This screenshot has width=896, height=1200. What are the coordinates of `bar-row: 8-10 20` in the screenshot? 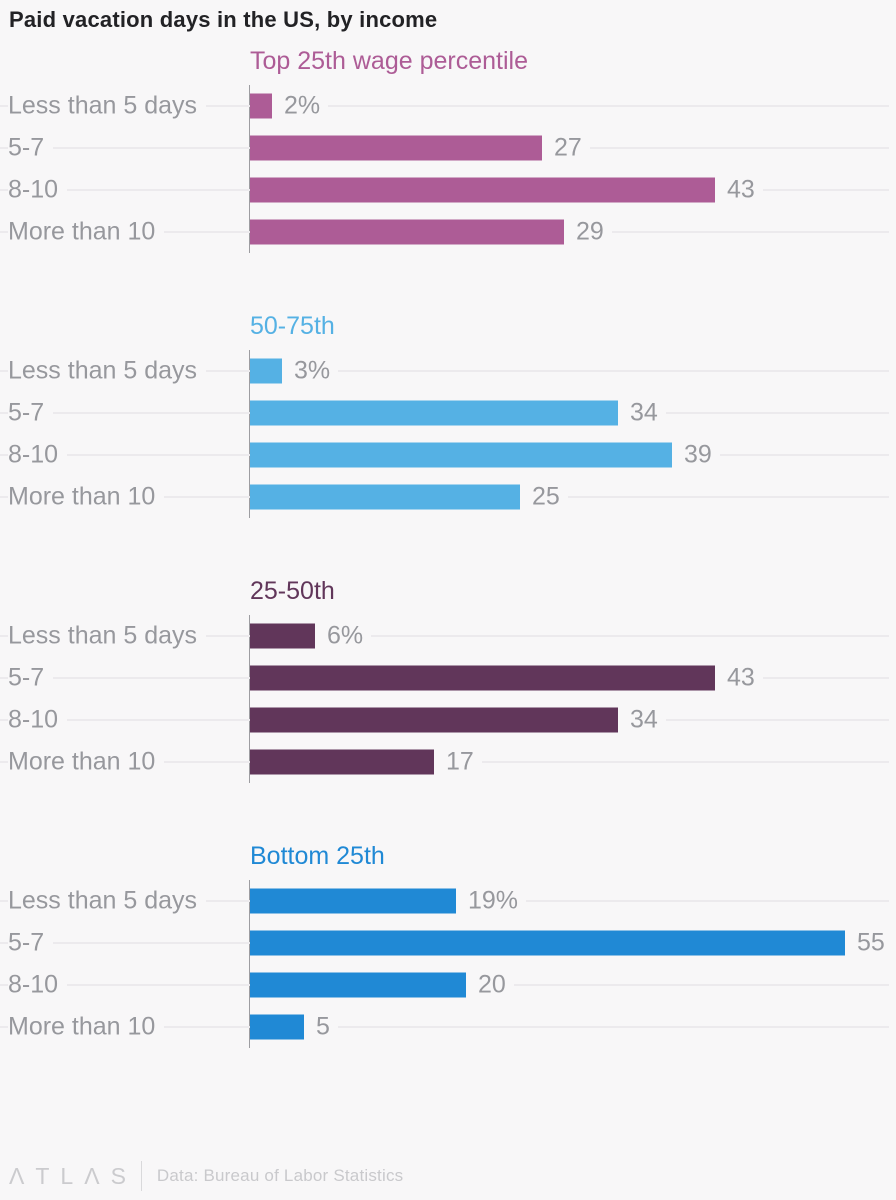 It's located at (448, 985).